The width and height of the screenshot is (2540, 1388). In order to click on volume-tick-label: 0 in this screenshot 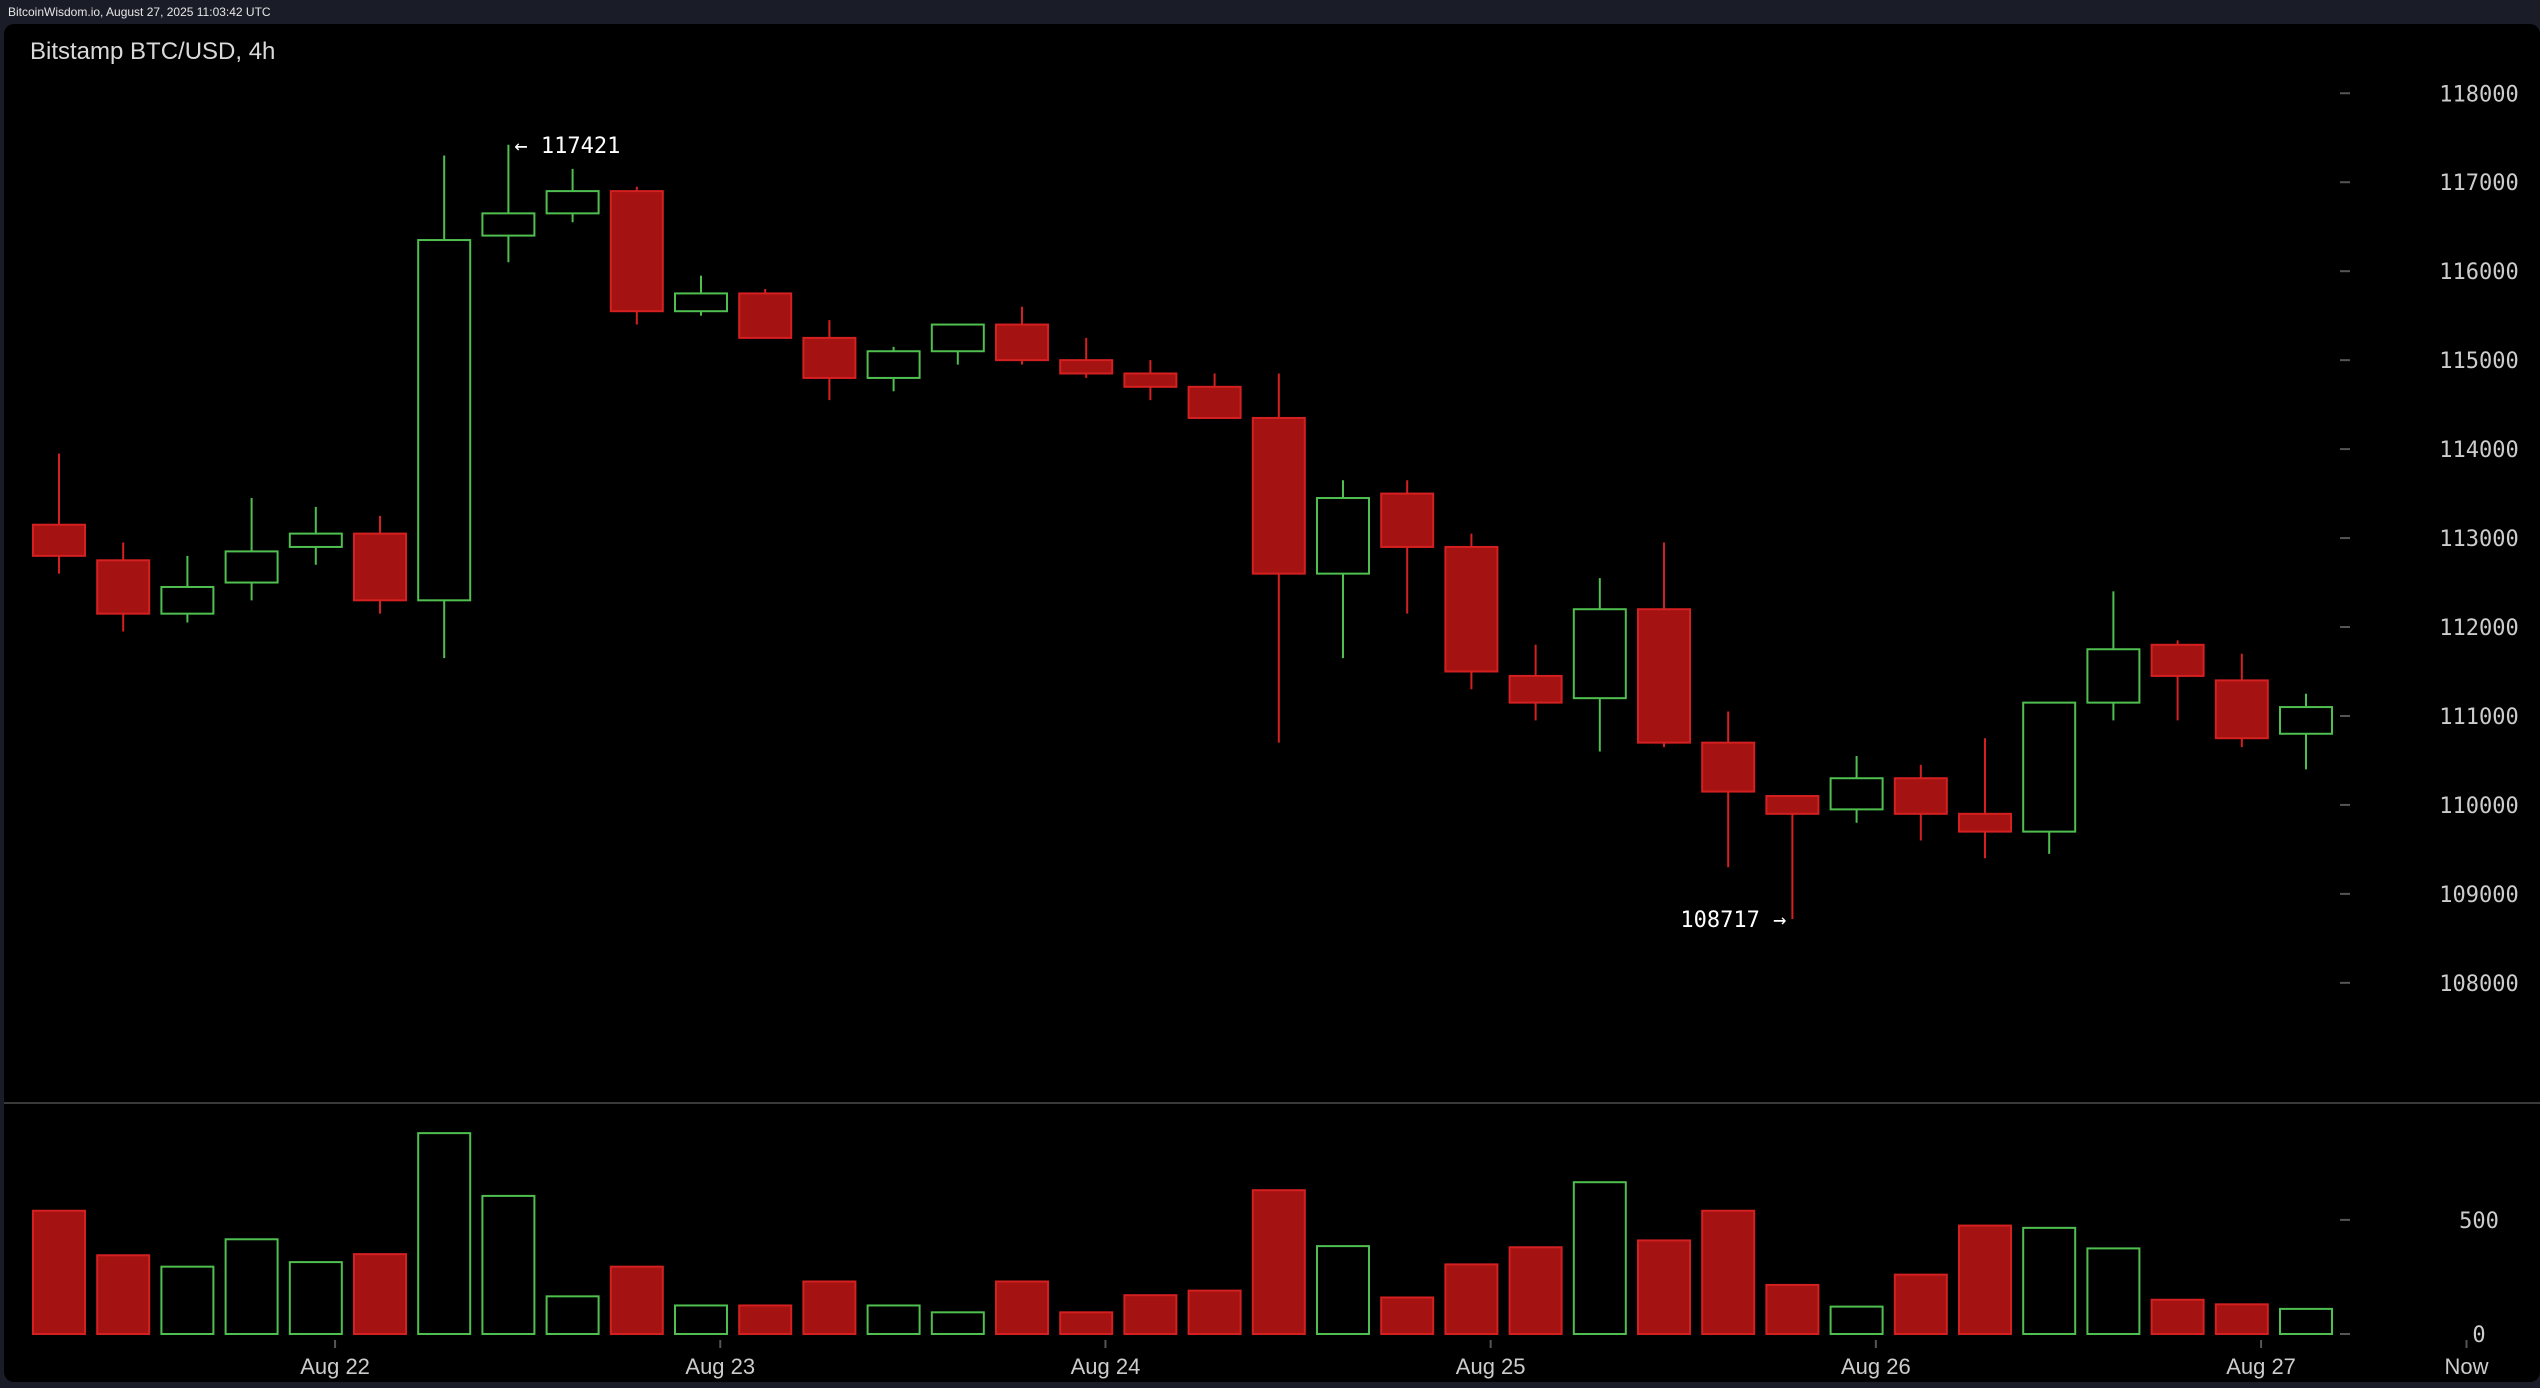, I will do `click(2478, 1335)`.